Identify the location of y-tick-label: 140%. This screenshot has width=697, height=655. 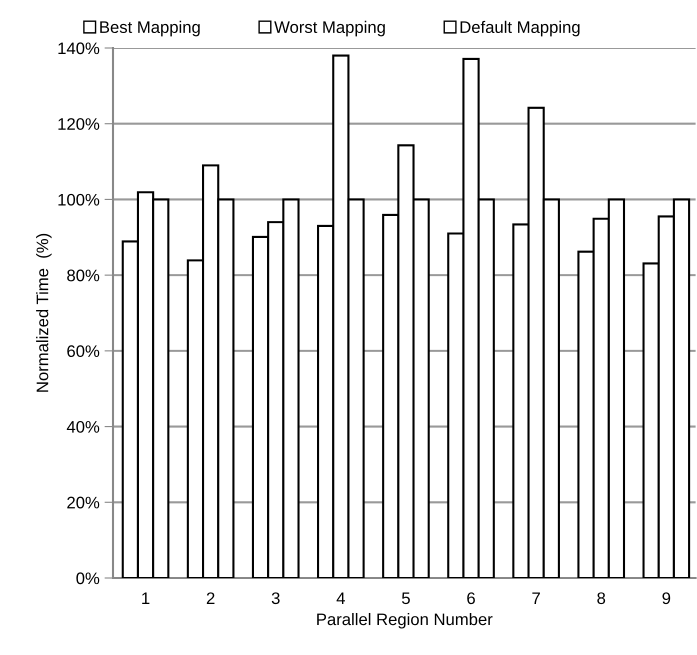
(79, 48).